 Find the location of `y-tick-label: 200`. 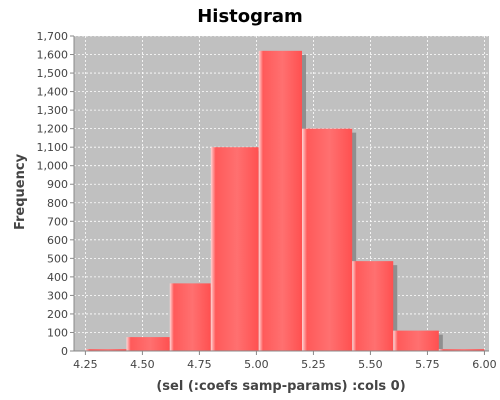

y-tick-label: 200 is located at coordinates (57, 314).